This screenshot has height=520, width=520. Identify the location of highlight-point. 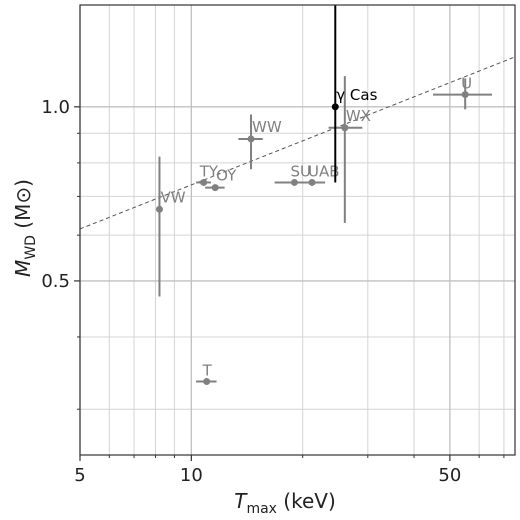
(335, 107).